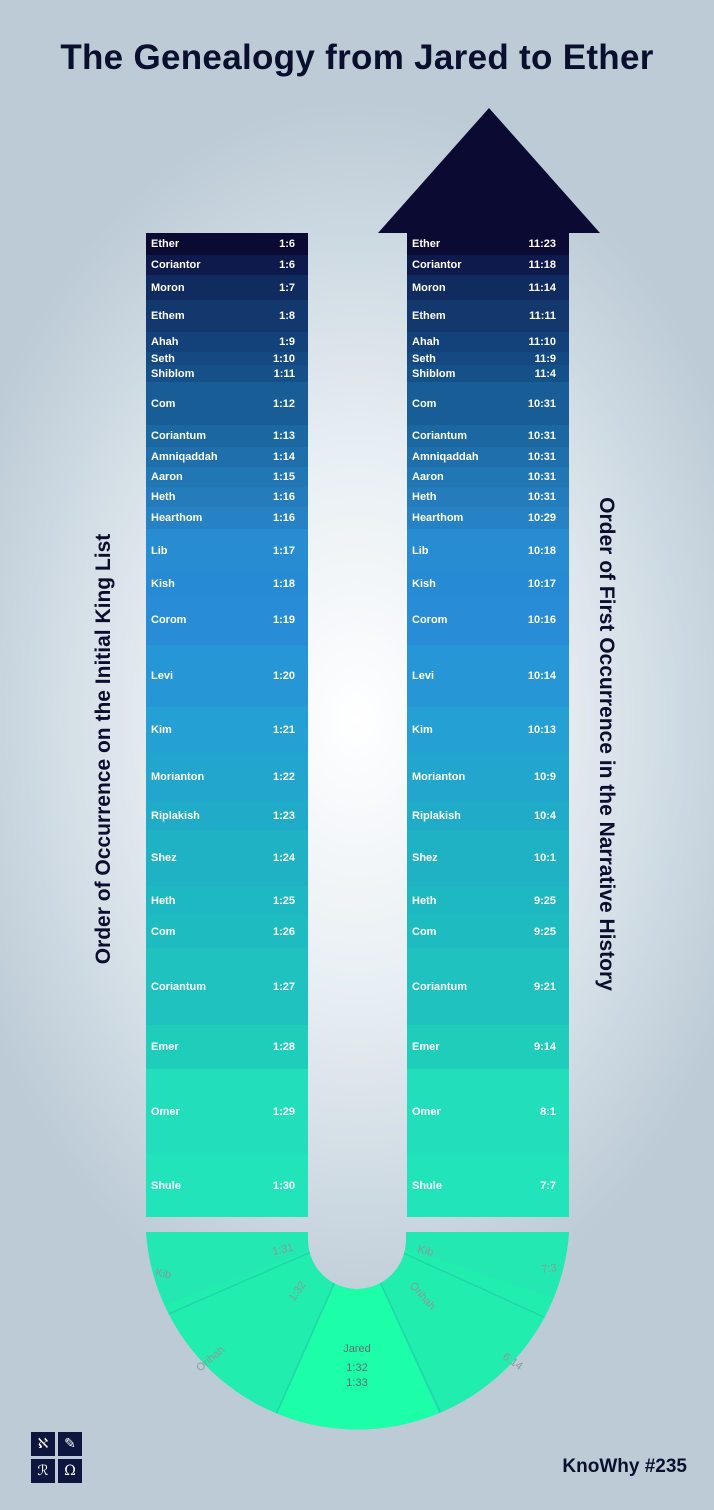 This screenshot has height=1510, width=714. I want to click on left-row-name: Hearthom, so click(177, 518).